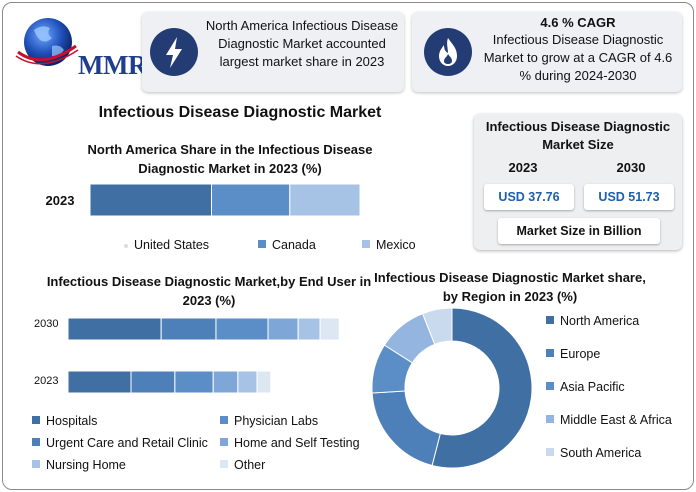  What do you see at coordinates (127, 443) in the screenshot?
I see `chart2-legend-label-1: Urgent Care and Retail Clinic` at bounding box center [127, 443].